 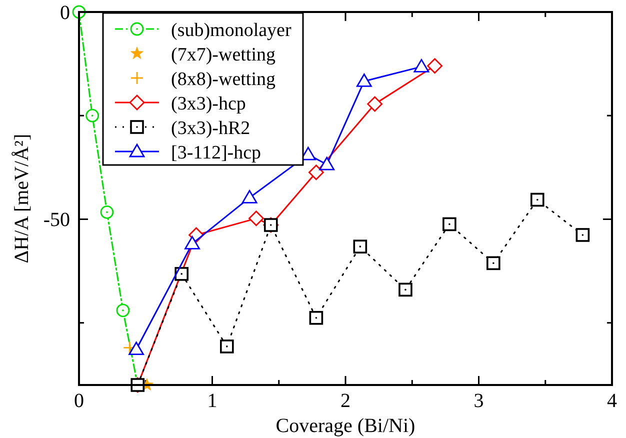 What do you see at coordinates (231, 30) in the screenshot?
I see `legend-label: (sub)monolayer` at bounding box center [231, 30].